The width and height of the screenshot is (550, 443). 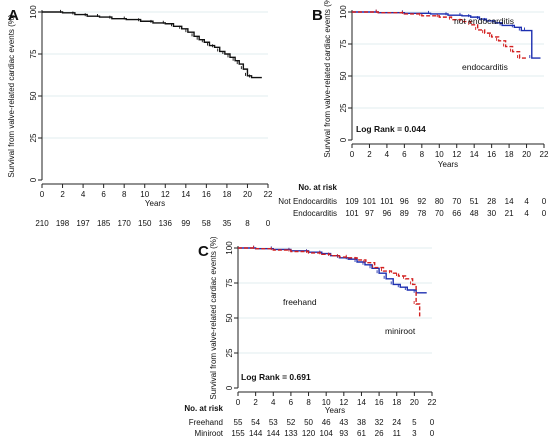 What do you see at coordinates (414, 402) in the screenshot?
I see `x-tick-label: 20` at bounding box center [414, 402].